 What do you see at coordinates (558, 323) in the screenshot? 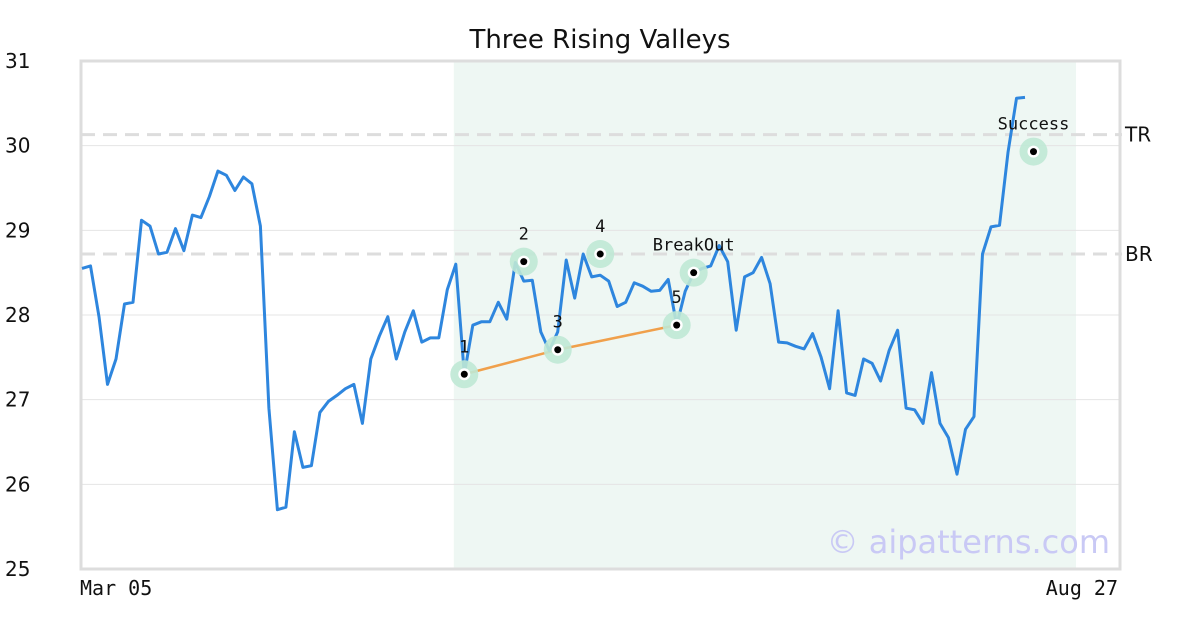
I see `point-label: 3` at bounding box center [558, 323].